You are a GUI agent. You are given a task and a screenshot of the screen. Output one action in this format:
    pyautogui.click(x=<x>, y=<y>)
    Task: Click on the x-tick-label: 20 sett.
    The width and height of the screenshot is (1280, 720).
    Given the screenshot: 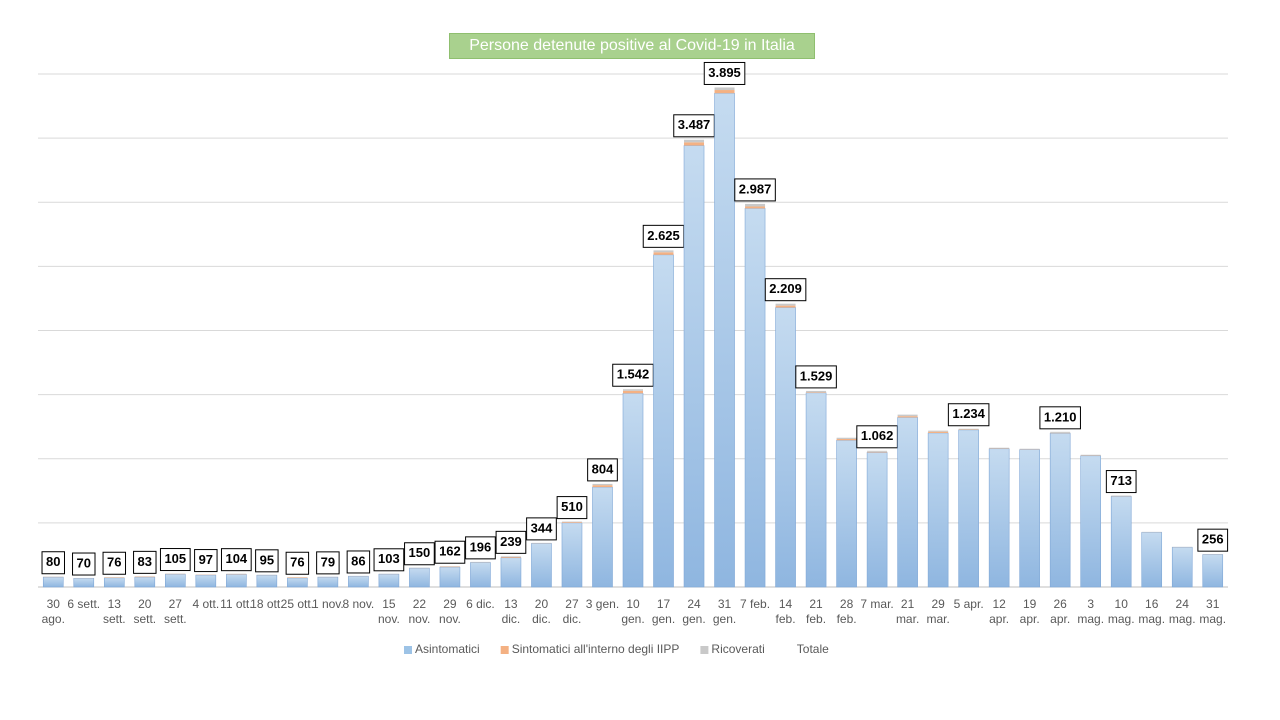 What is the action you would take?
    pyautogui.click(x=145, y=611)
    